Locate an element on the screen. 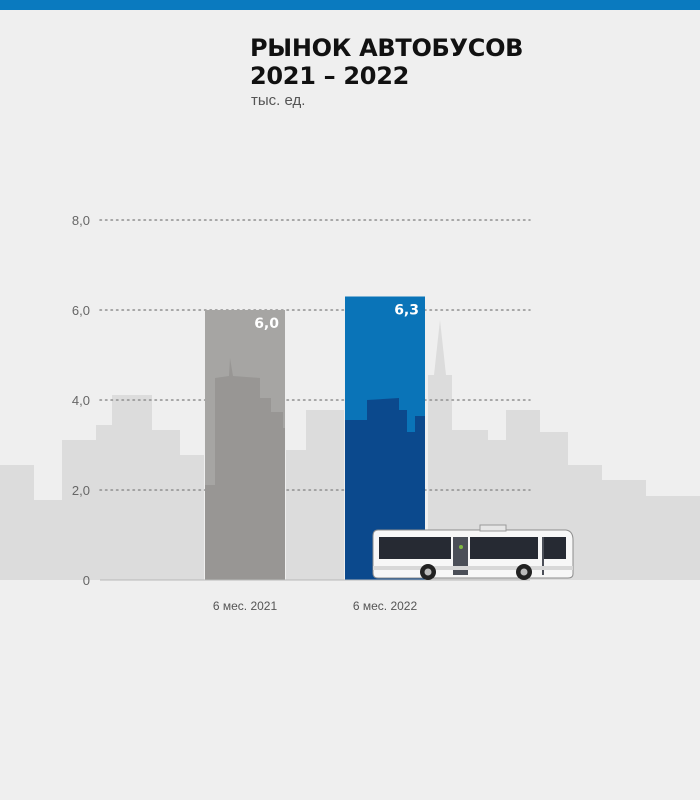 The width and height of the screenshot is (700, 800). y-tick-label: 4,0 is located at coordinates (81, 400).